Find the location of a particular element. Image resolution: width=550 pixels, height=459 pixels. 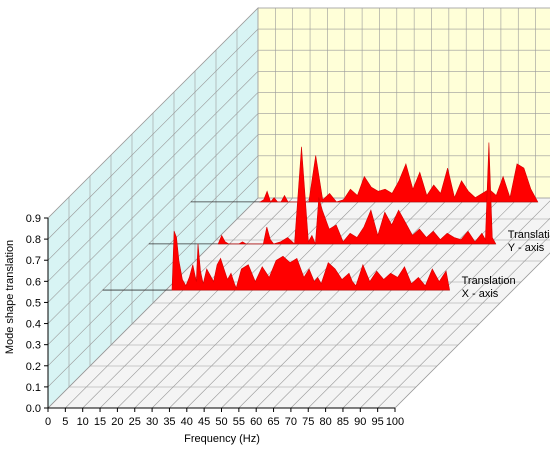

x-tick-label: 60 is located at coordinates (256, 422).